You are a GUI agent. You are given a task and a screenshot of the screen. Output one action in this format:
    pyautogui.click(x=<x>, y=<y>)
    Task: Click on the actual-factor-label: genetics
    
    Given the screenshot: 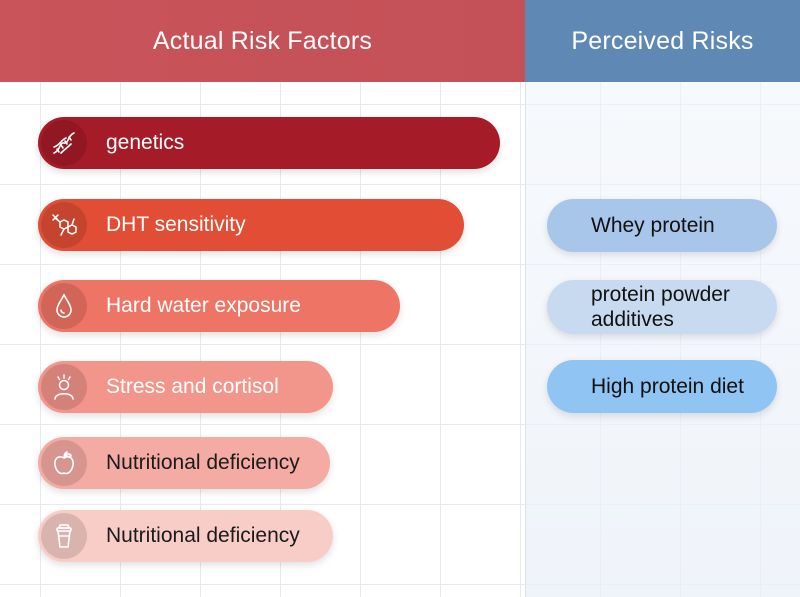 What is the action you would take?
    pyautogui.click(x=145, y=142)
    